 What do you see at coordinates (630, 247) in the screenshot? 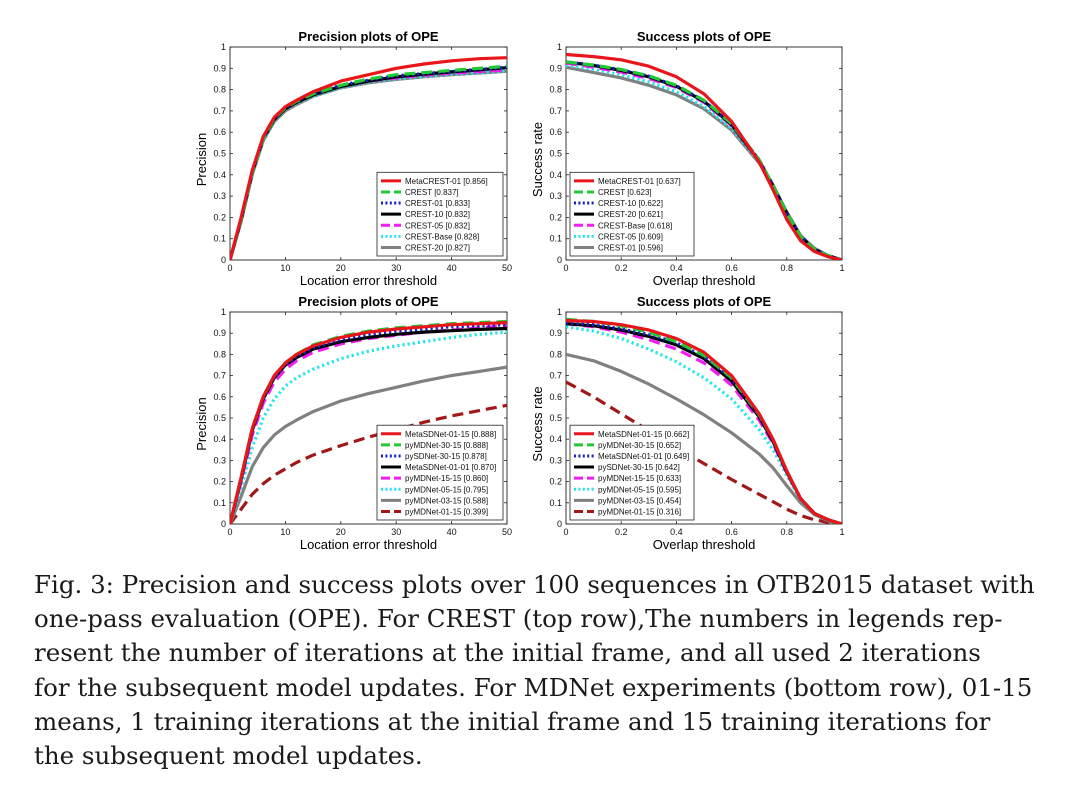
I see `legend-entry: CREST-01 [0.596]` at bounding box center [630, 247].